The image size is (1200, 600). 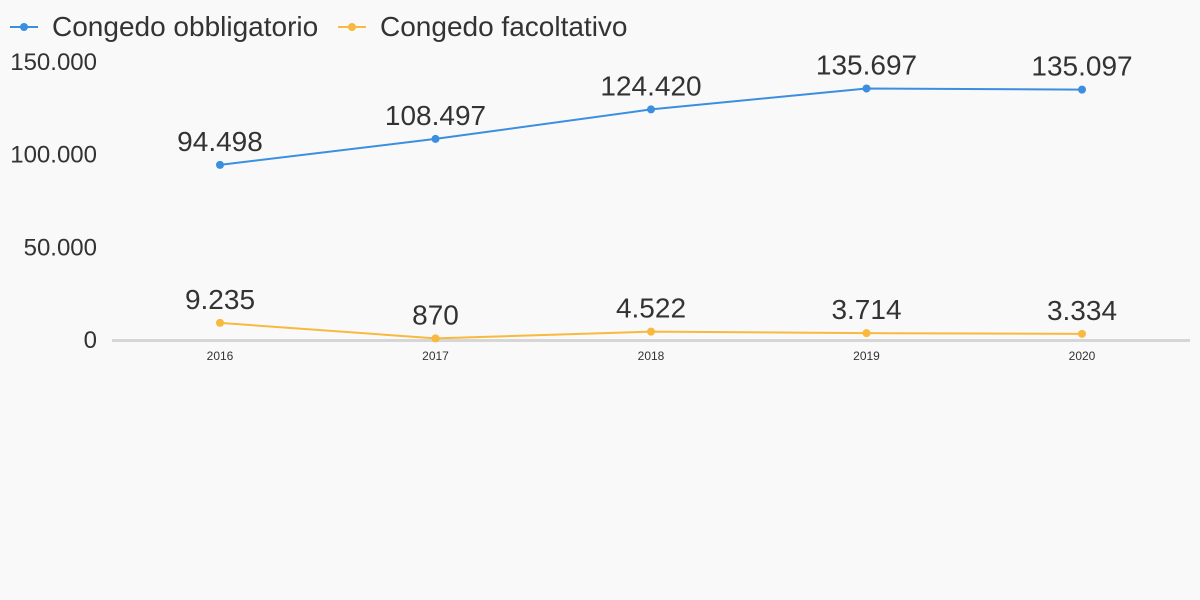 What do you see at coordinates (435, 115) in the screenshot?
I see `data-label-0-1: 108.497` at bounding box center [435, 115].